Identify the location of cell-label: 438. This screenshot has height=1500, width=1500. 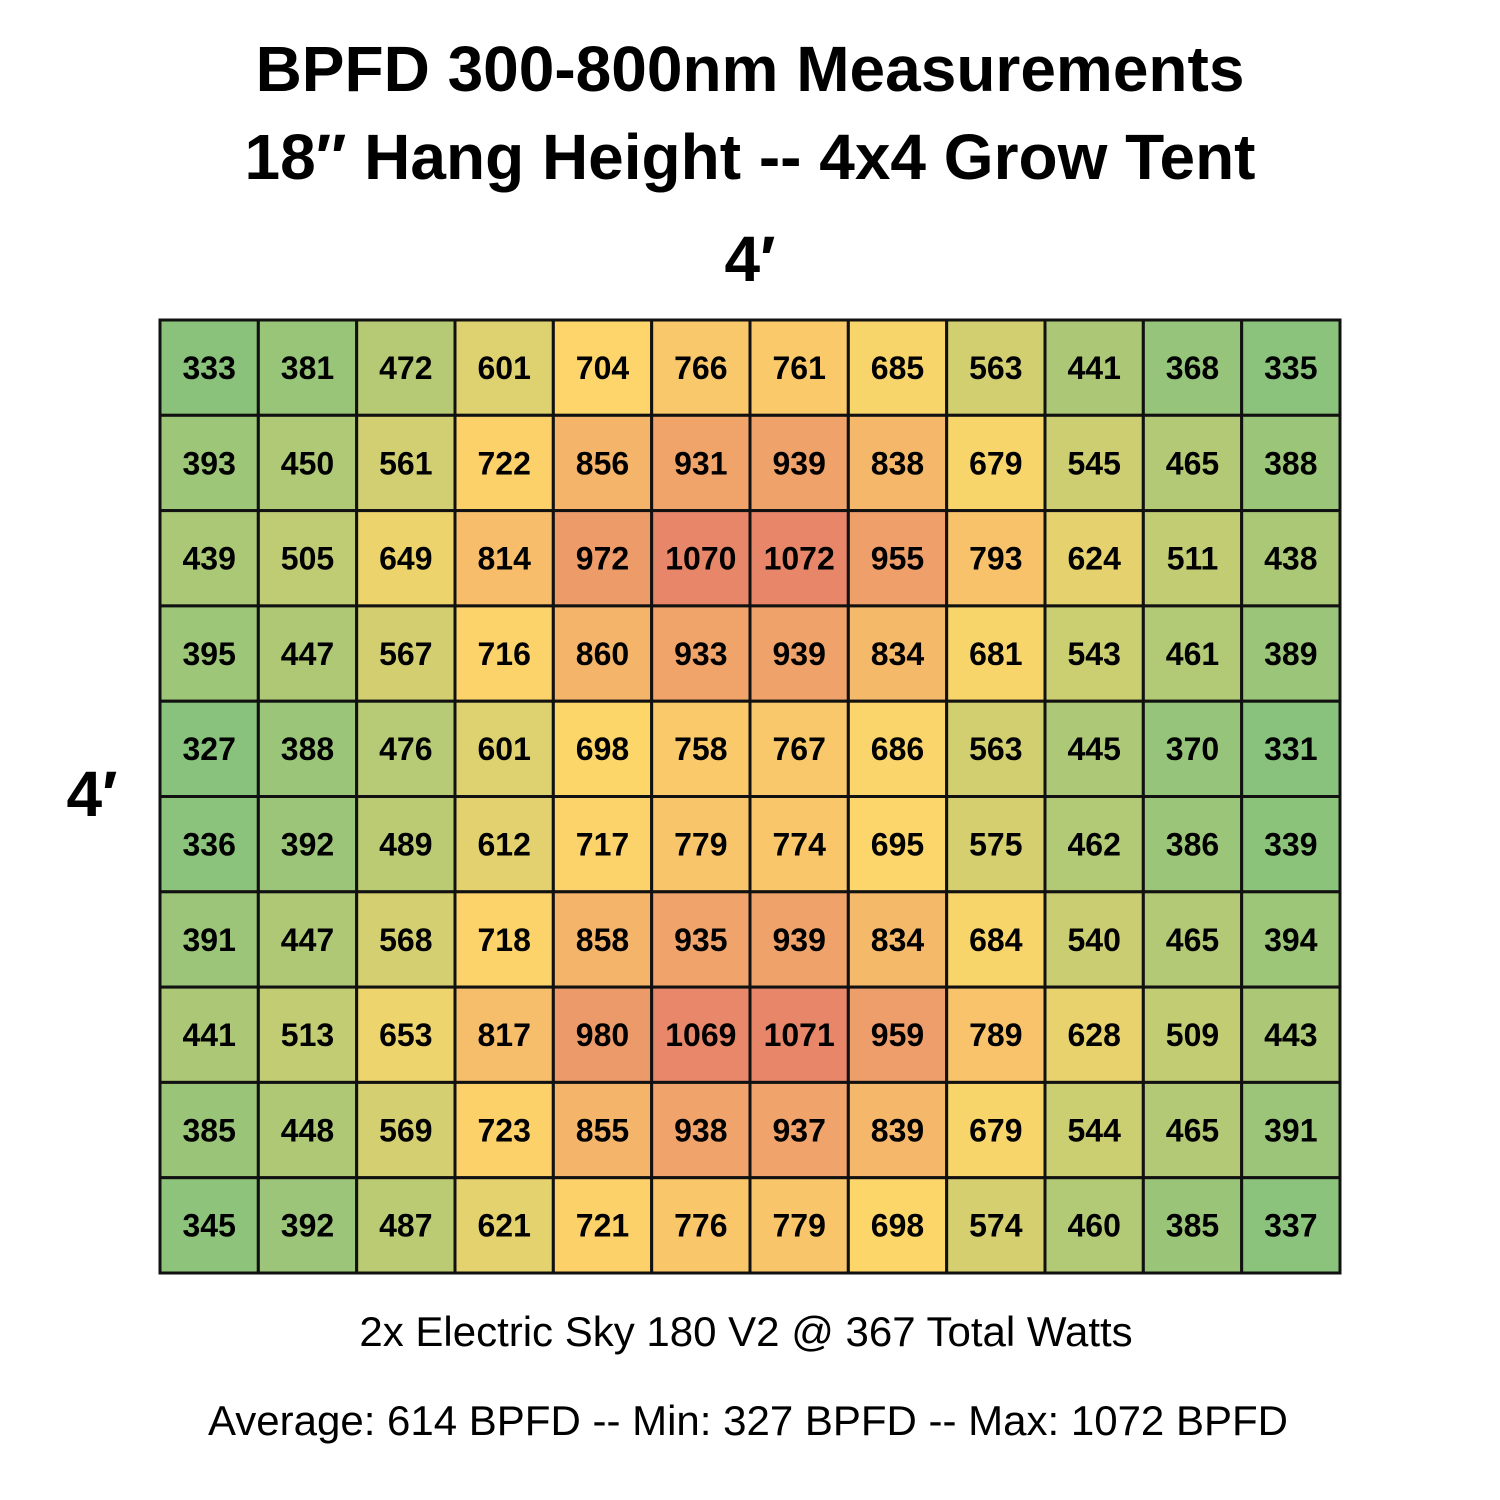
(1290, 559).